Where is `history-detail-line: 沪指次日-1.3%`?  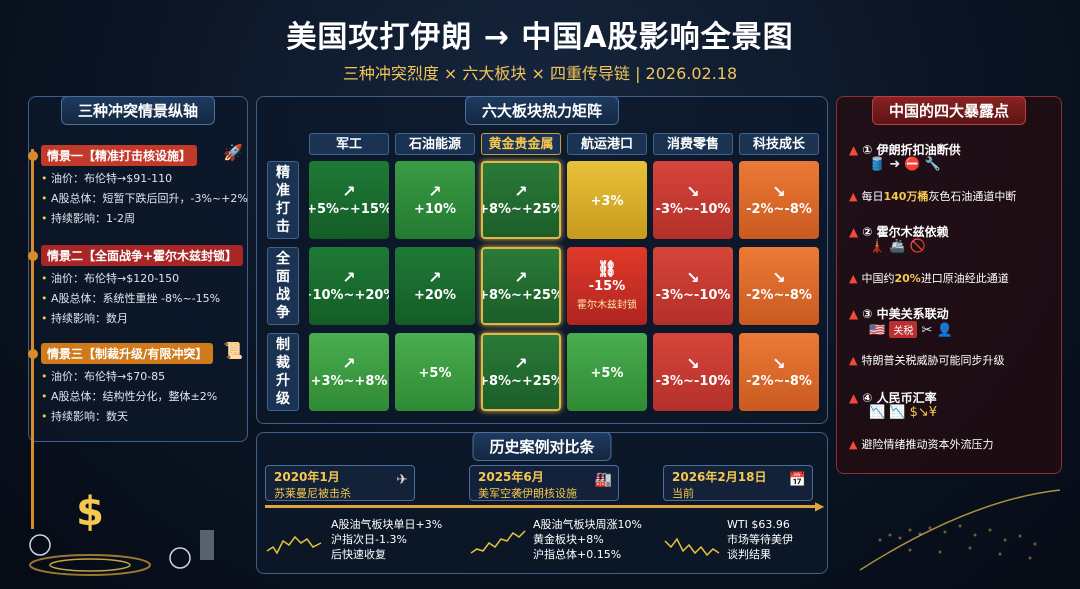
history-detail-line: 沪指次日-1.3% is located at coordinates (369, 539).